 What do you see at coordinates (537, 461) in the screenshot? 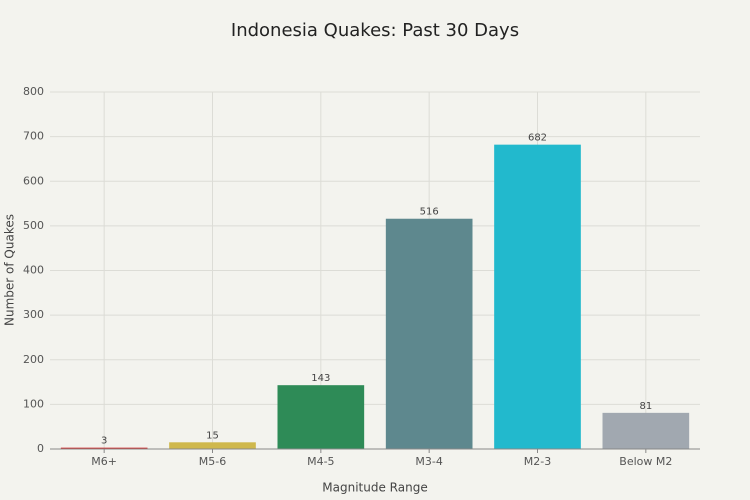
I see `x-tick-label: M2-3` at bounding box center [537, 461].